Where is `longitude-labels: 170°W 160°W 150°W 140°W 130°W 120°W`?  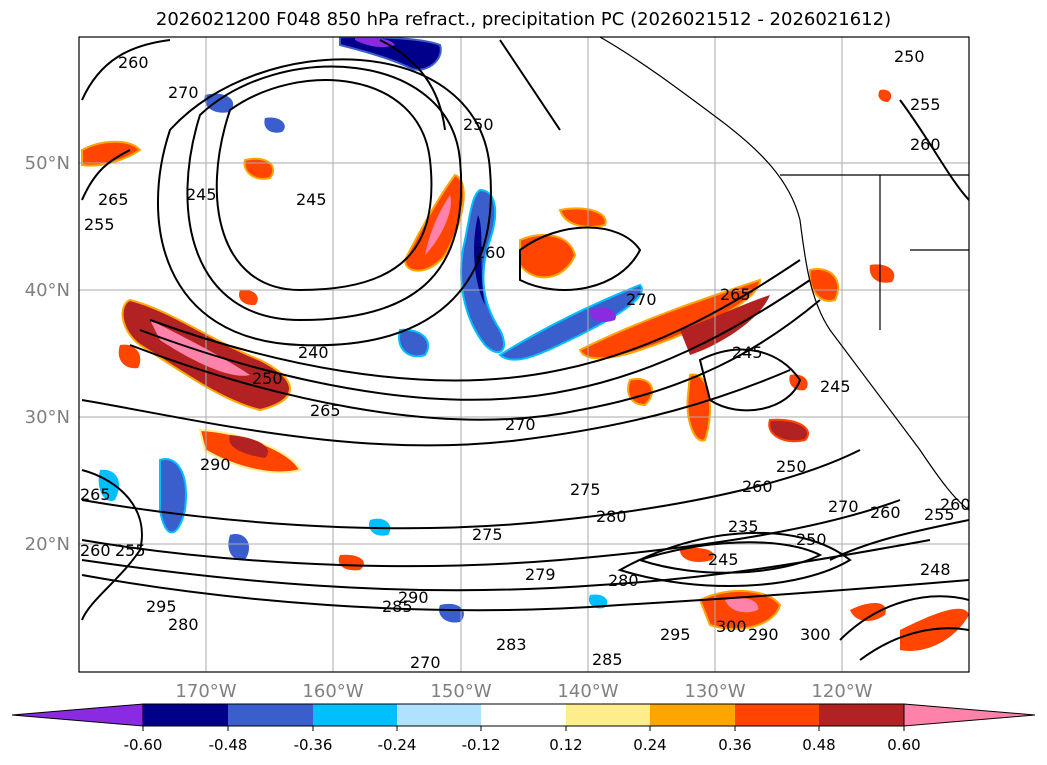 longitude-labels: 170°W 160°W 150°W 140°W 130°W 120°W is located at coordinates (523, 691).